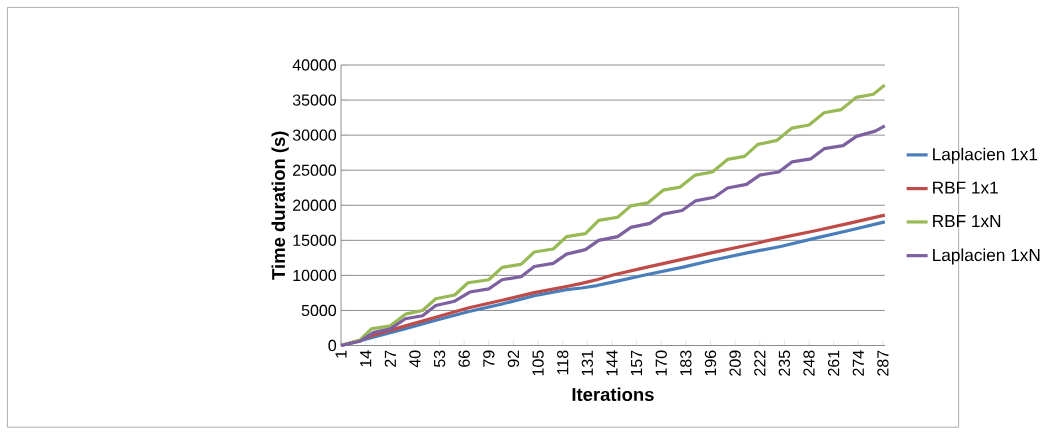 This screenshot has height=435, width=1047. What do you see at coordinates (985, 155) in the screenshot?
I see `legend-label: Laplacien 1x1` at bounding box center [985, 155].